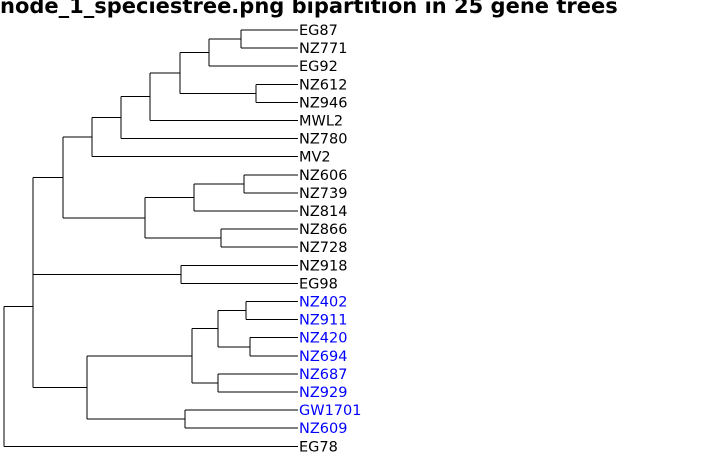 The image size is (727, 456). Describe the element at coordinates (318, 284) in the screenshot. I see `leaf-label: EG98` at that location.